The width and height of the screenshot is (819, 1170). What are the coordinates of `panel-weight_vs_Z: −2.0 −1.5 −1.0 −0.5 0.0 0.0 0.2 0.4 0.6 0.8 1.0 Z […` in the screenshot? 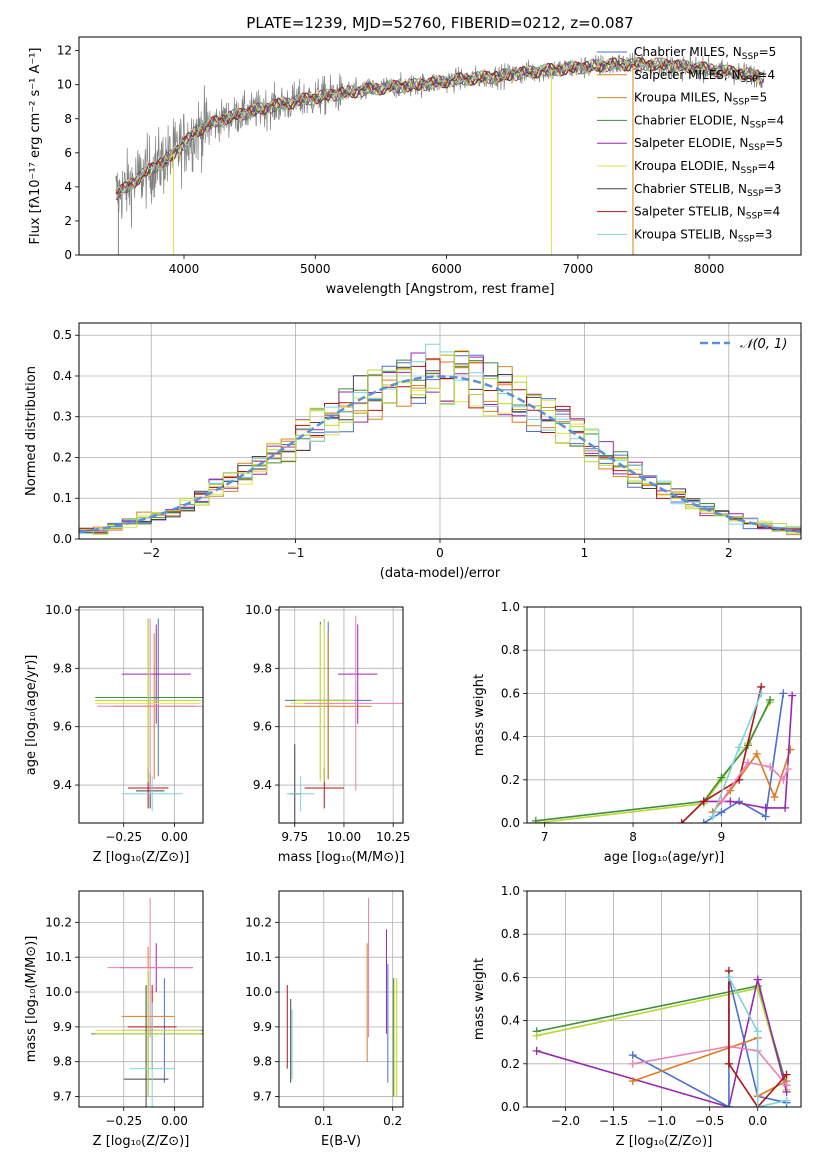 It's located at (637, 1016).